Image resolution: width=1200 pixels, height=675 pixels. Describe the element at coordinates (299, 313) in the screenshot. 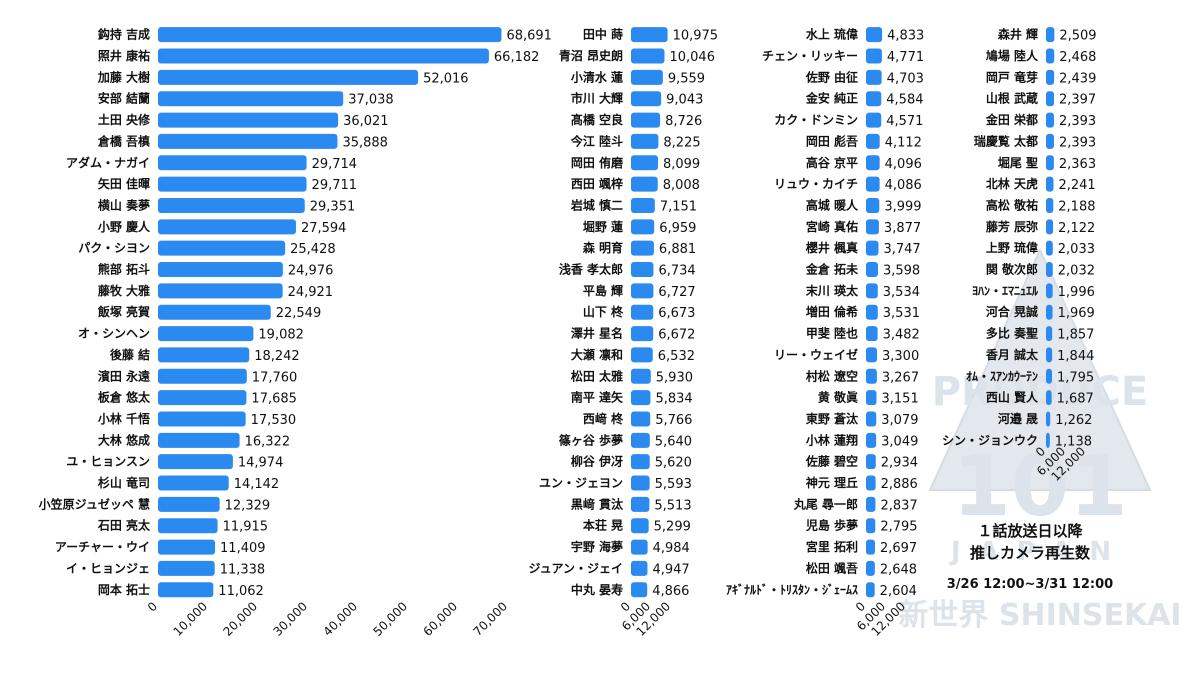

I see `data-label: 22,549` at that location.